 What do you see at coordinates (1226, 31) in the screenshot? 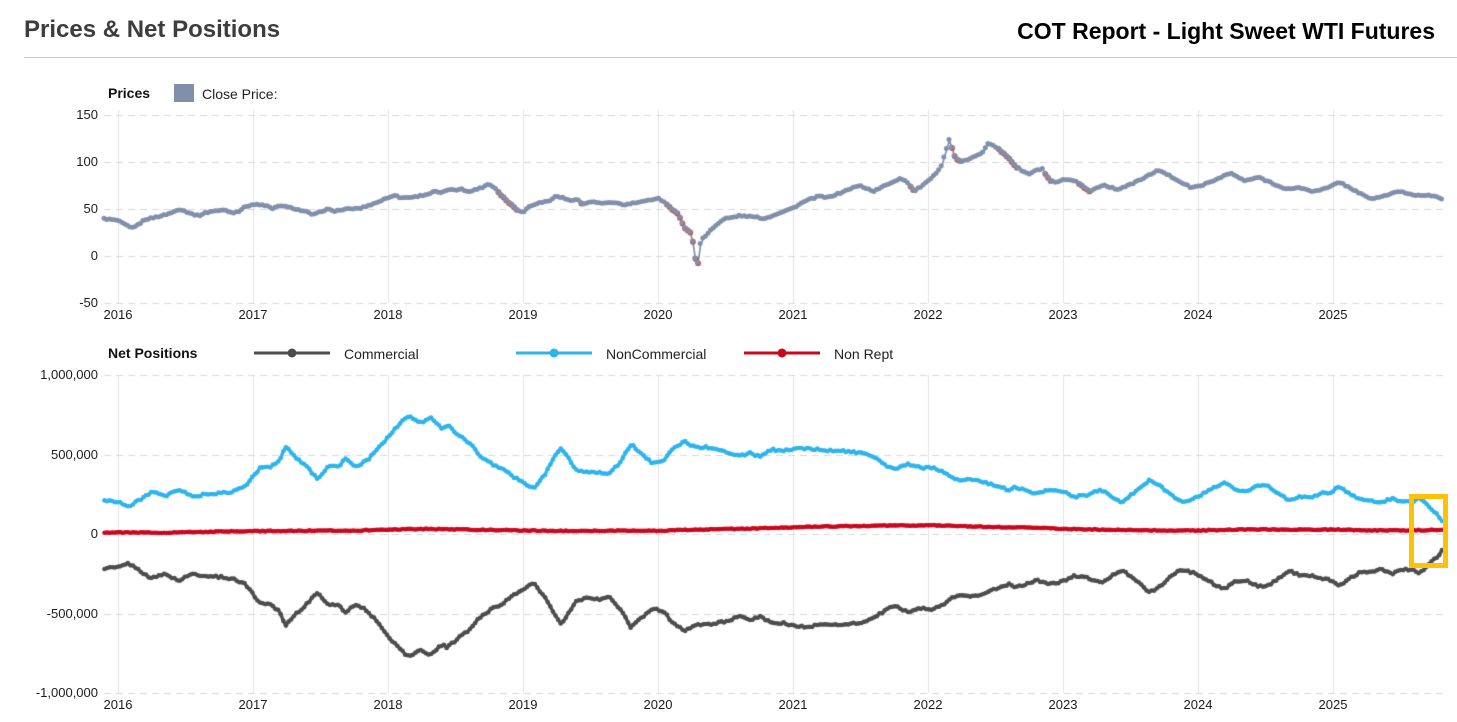
I see `report-title: COT Report - Light Sweet WTI Futures` at bounding box center [1226, 31].